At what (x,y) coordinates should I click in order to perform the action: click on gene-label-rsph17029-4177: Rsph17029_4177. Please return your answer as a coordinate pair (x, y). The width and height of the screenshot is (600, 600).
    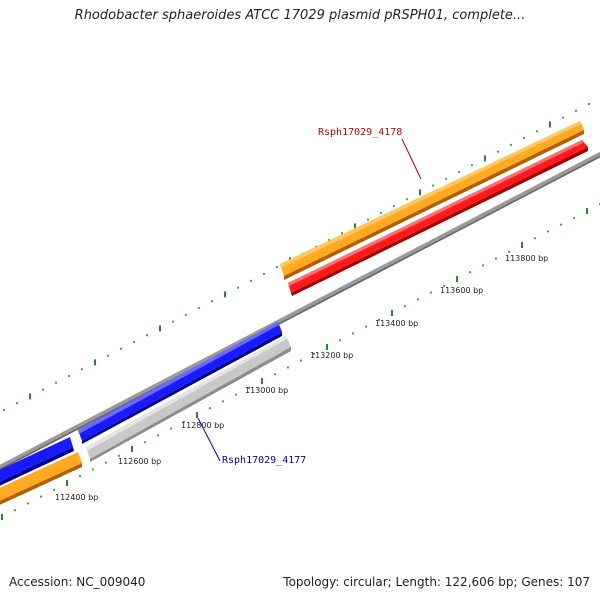
    Looking at the image, I should click on (264, 460).